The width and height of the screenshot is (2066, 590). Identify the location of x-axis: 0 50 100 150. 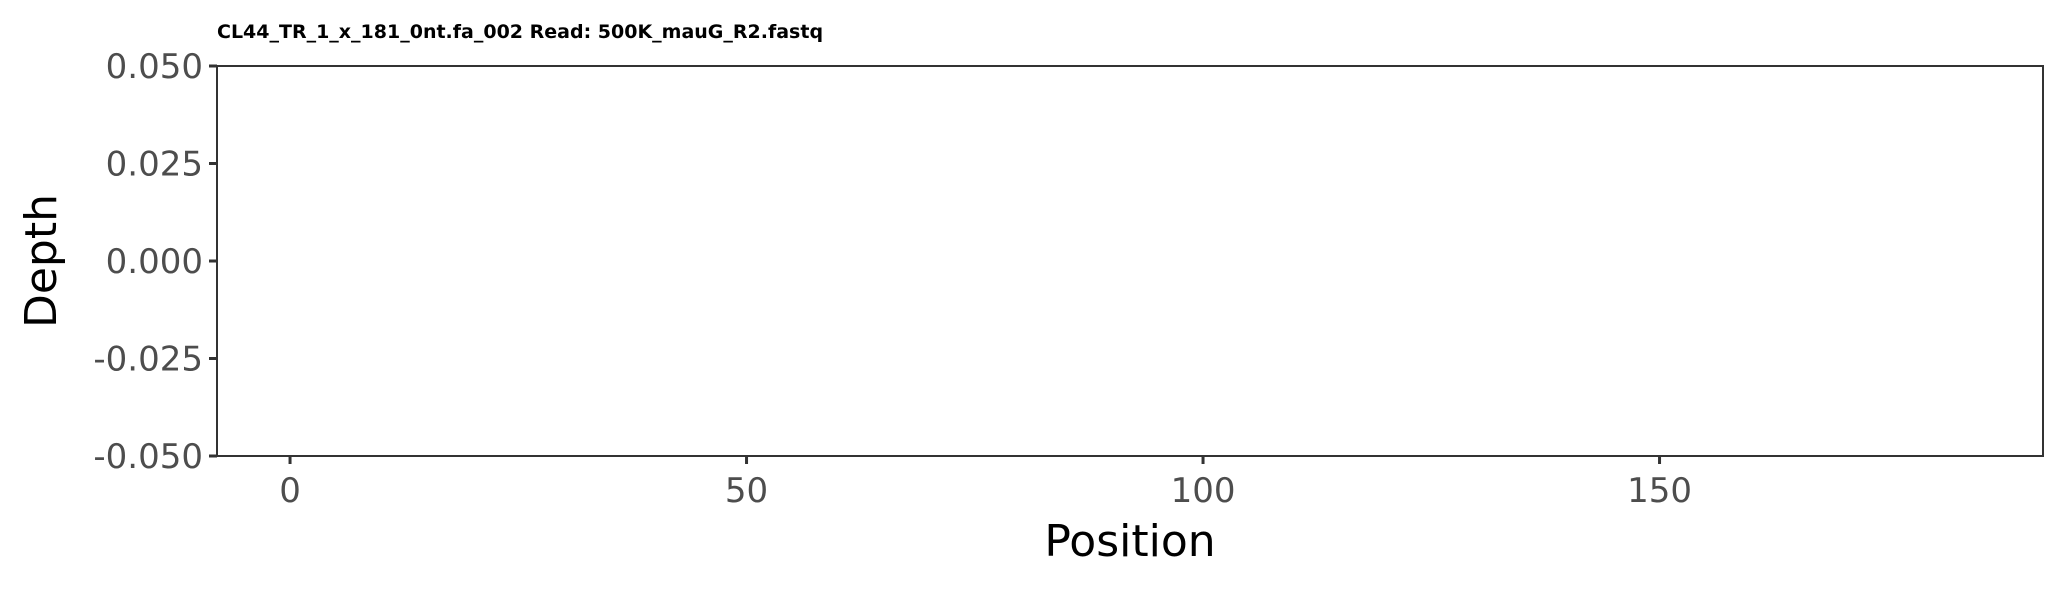
(985, 483).